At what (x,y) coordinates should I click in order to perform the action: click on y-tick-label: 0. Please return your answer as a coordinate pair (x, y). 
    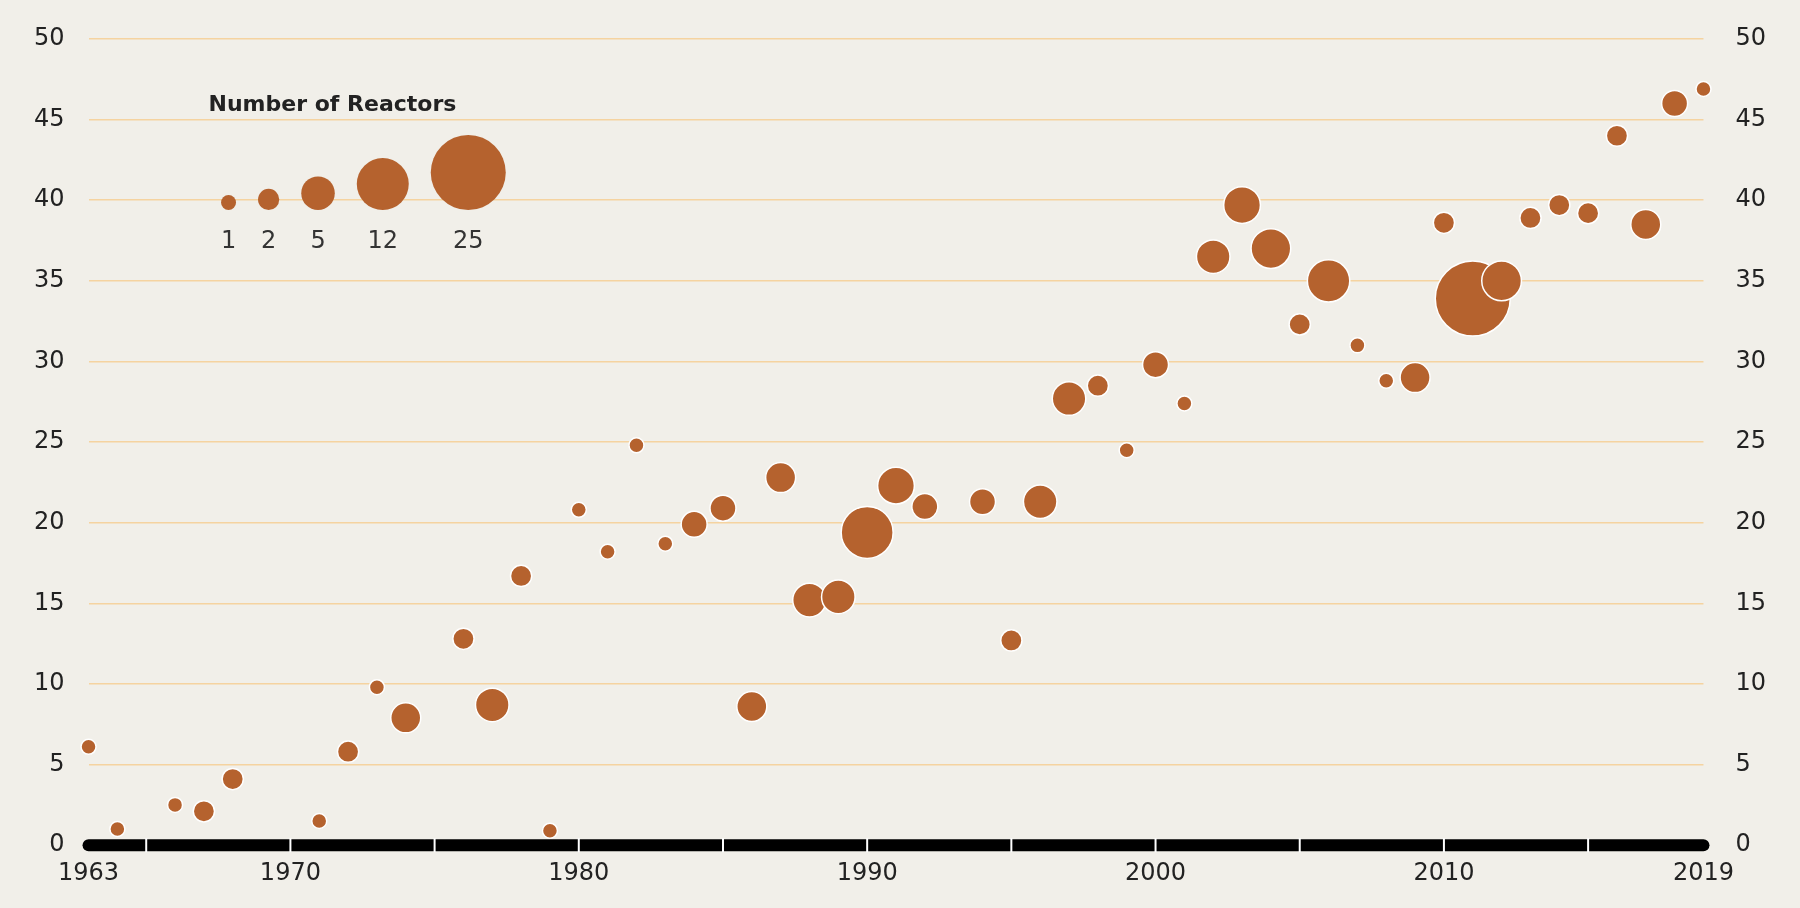
    Looking at the image, I should click on (57, 843).